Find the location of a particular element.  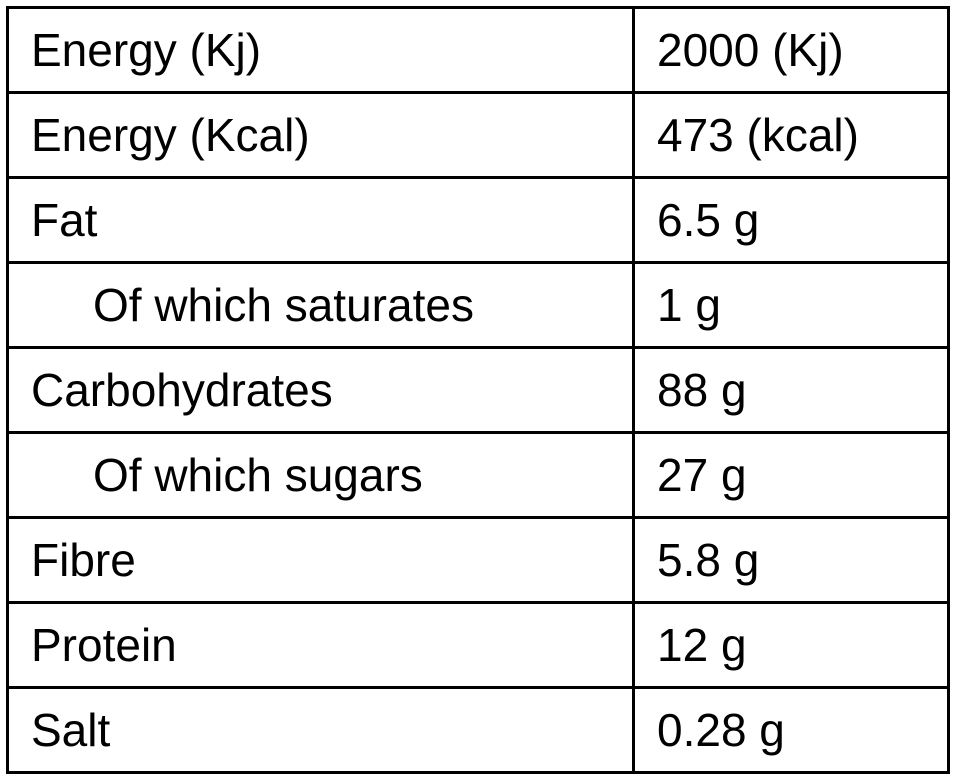

nutrient-label: Protein is located at coordinates (320, 645).